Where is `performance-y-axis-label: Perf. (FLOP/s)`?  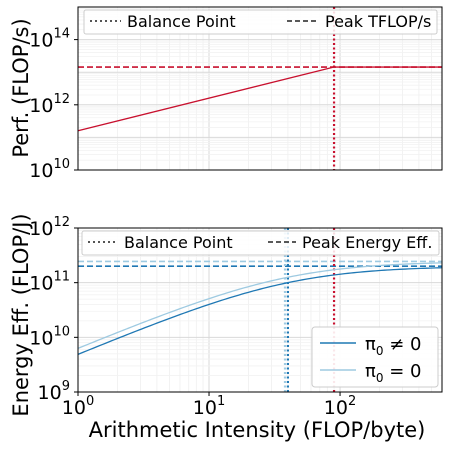 performance-y-axis-label: Perf. (FLOP/s) is located at coordinates (21, 87).